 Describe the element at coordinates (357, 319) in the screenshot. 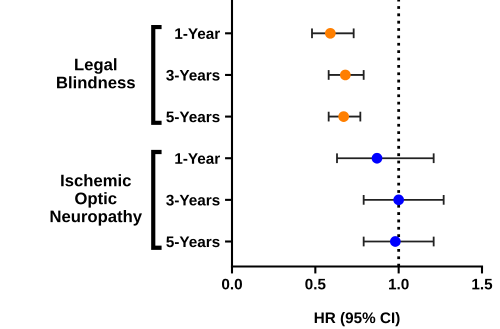

I see `x-axis-title: HR (95% CI)` at that location.